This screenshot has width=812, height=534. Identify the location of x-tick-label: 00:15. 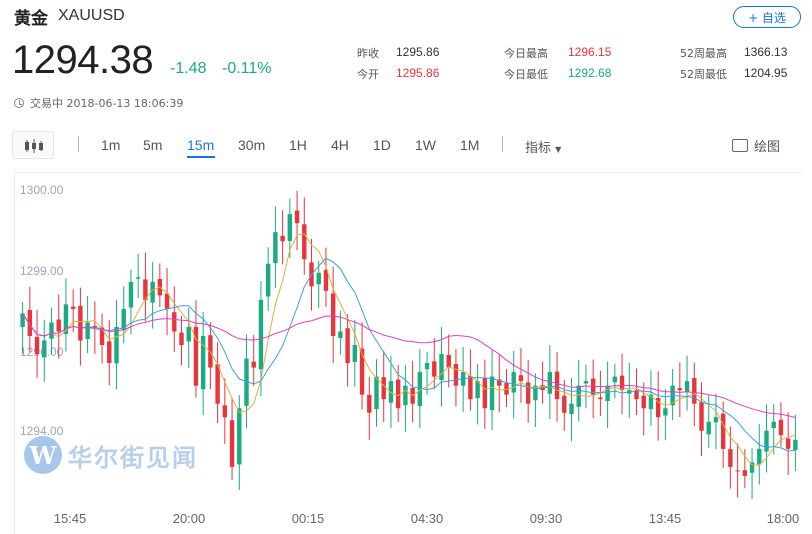
(308, 518).